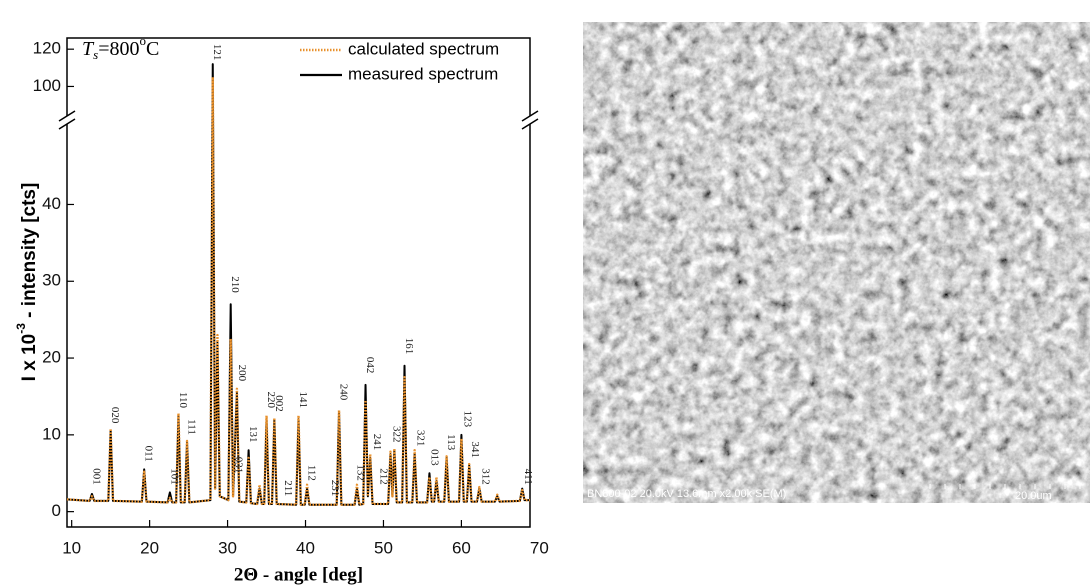  Describe the element at coordinates (361, 472) in the screenshot. I see `peak-label: 132` at that location.